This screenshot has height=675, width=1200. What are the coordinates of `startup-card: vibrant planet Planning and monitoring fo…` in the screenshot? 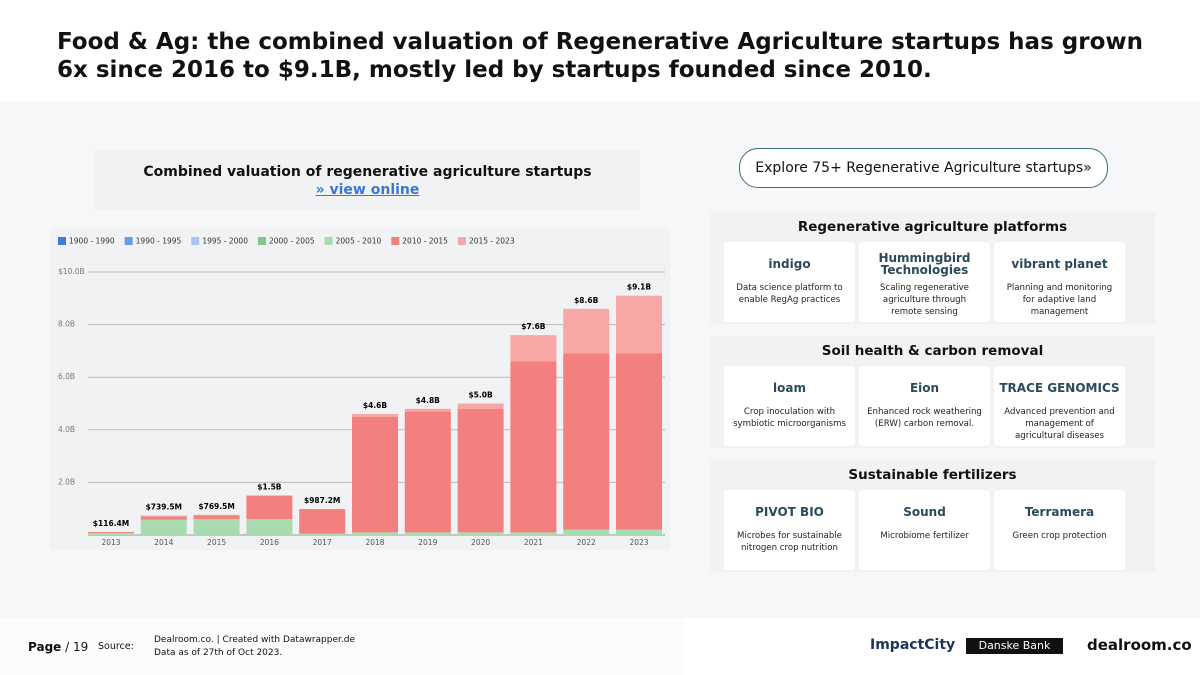 It's located at (1059, 282).